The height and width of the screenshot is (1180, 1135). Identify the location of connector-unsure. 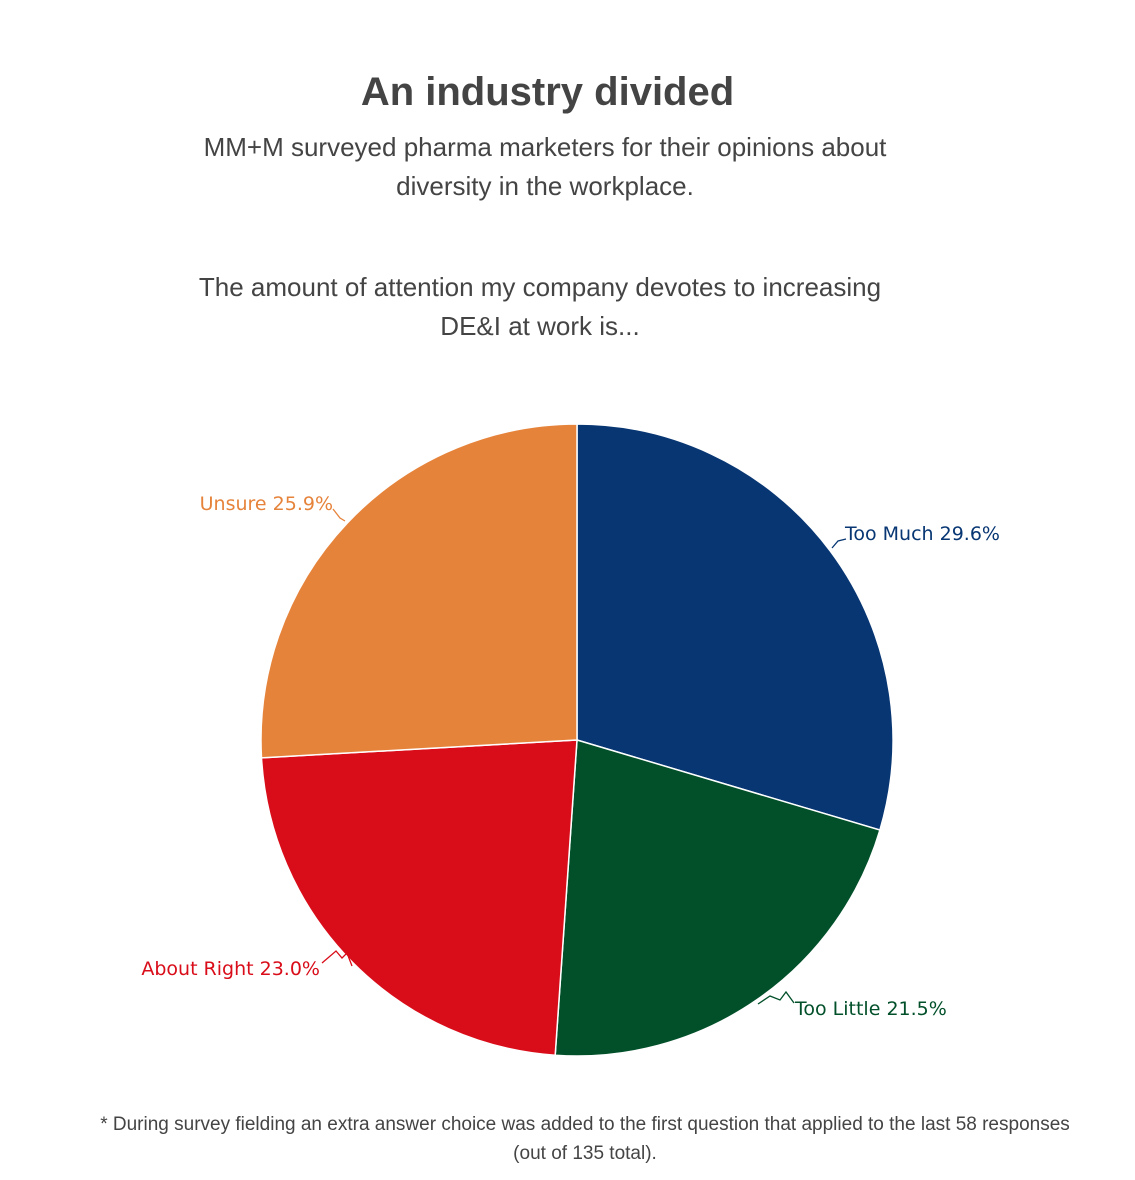
(339, 515).